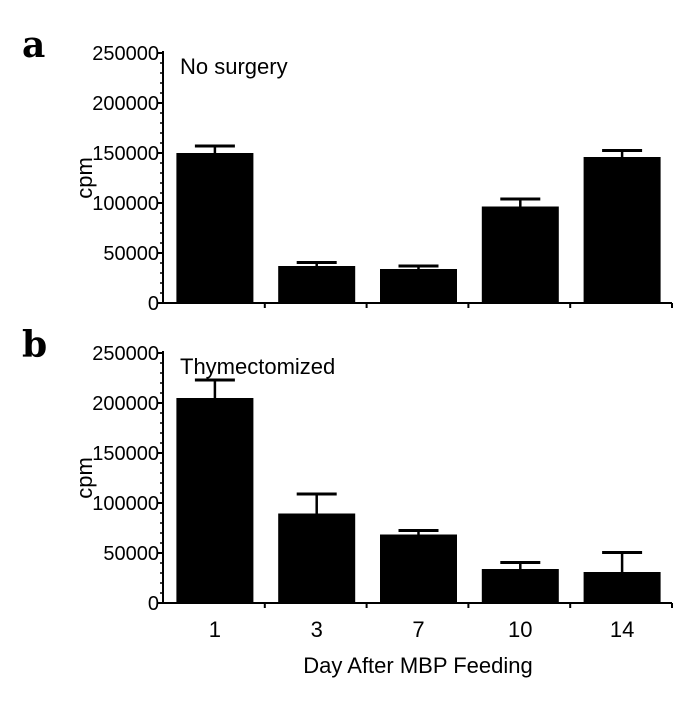 The height and width of the screenshot is (723, 700). I want to click on x-tick-label: 10, so click(520, 629).